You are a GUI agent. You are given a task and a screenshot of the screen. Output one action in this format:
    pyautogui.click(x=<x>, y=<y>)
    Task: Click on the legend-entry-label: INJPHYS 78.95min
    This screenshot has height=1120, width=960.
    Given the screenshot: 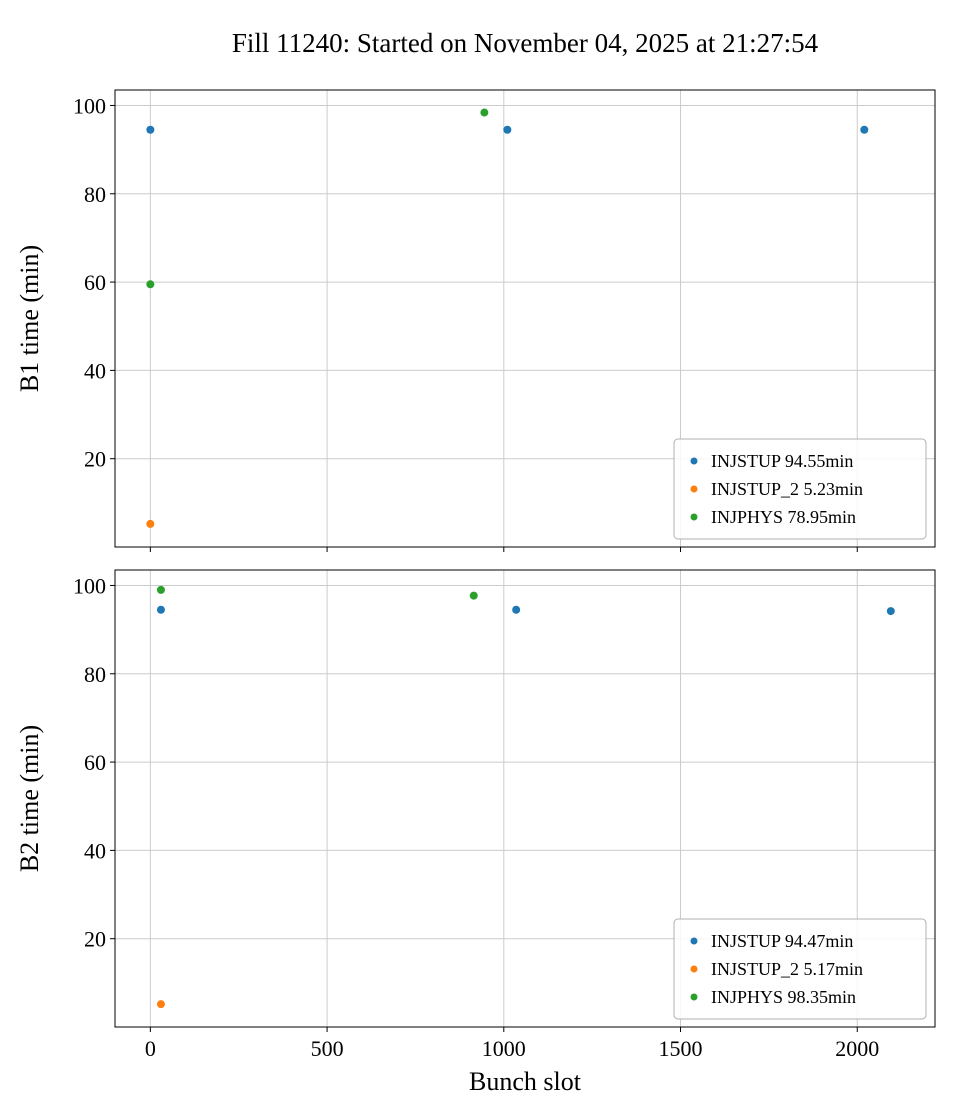 What is the action you would take?
    pyautogui.click(x=783, y=517)
    